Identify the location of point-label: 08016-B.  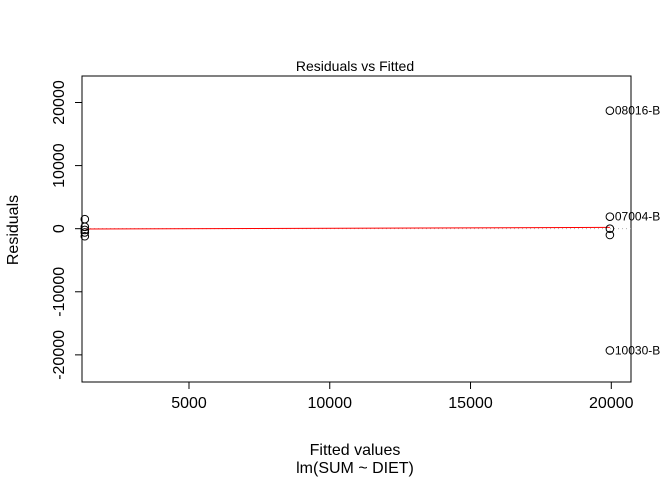
(637, 111).